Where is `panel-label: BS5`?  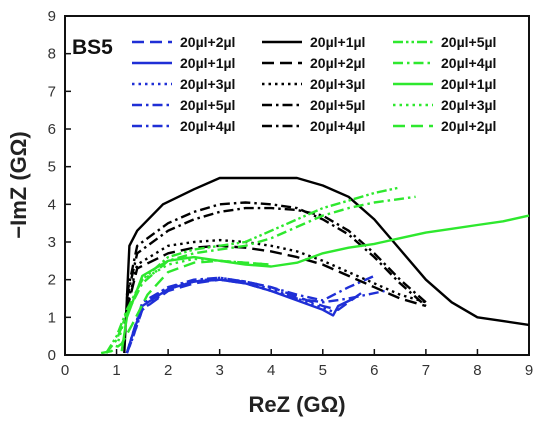 panel-label: BS5 is located at coordinates (92, 47).